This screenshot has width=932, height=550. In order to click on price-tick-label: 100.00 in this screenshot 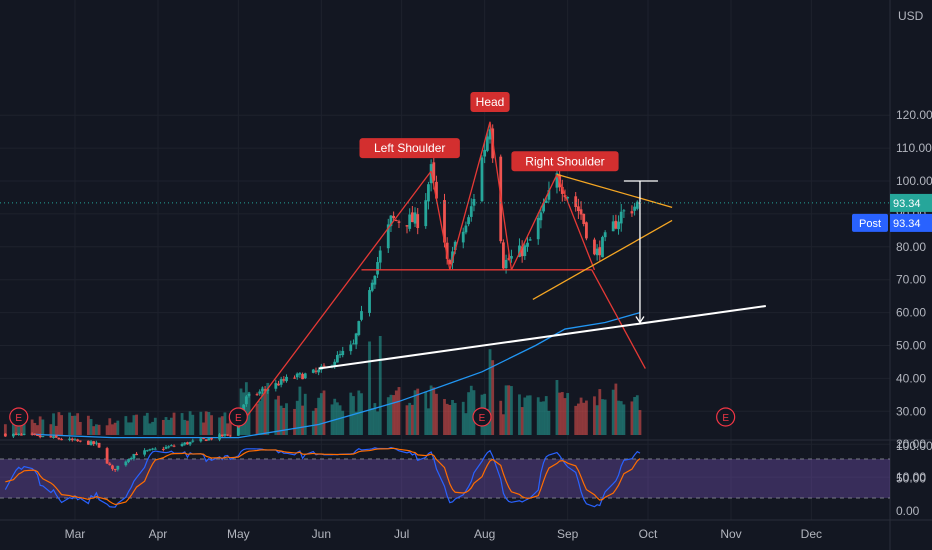, I will do `click(914, 181)`.